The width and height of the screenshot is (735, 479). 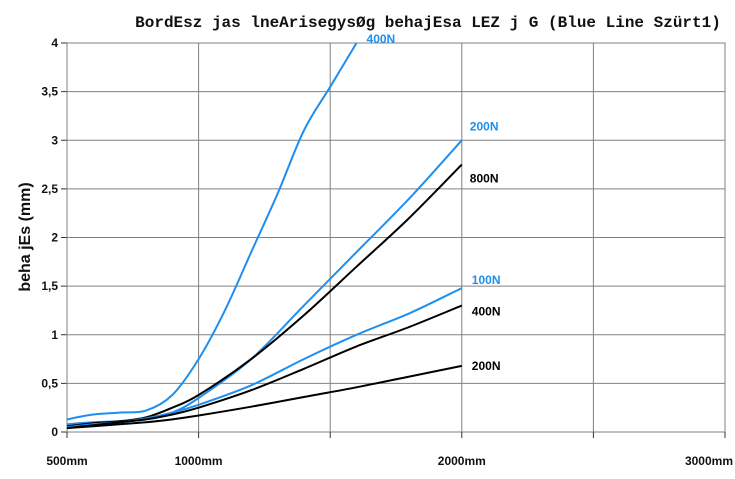 I want to click on y-tick-label: 1,5, so click(x=49, y=286).